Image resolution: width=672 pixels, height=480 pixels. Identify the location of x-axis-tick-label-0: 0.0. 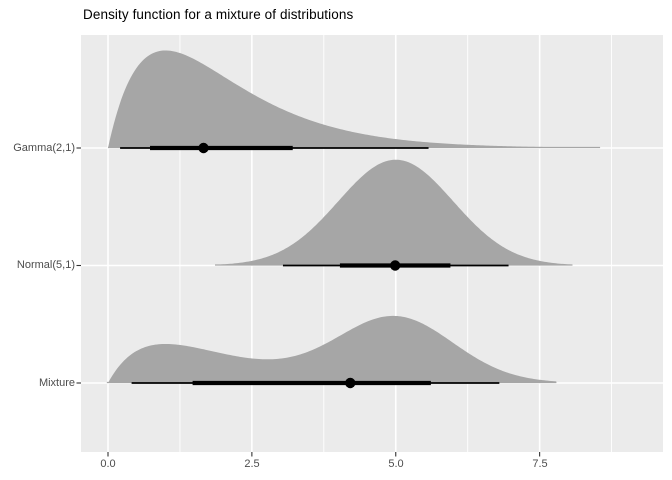
(108, 464).